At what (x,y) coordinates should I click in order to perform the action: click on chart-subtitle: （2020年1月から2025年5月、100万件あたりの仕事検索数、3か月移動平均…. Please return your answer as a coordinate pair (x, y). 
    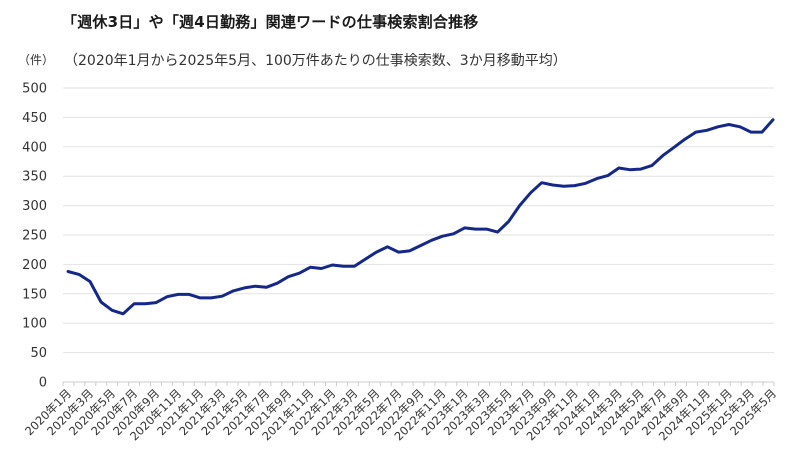
    Looking at the image, I should click on (315, 61).